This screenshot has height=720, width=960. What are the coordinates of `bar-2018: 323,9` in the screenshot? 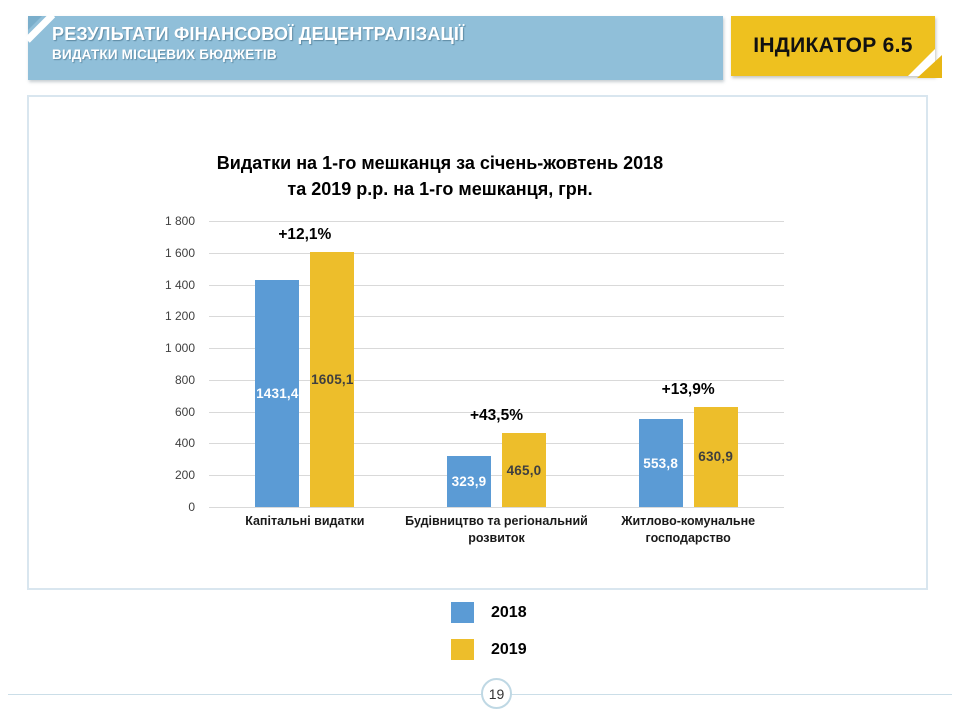 It's located at (468, 481).